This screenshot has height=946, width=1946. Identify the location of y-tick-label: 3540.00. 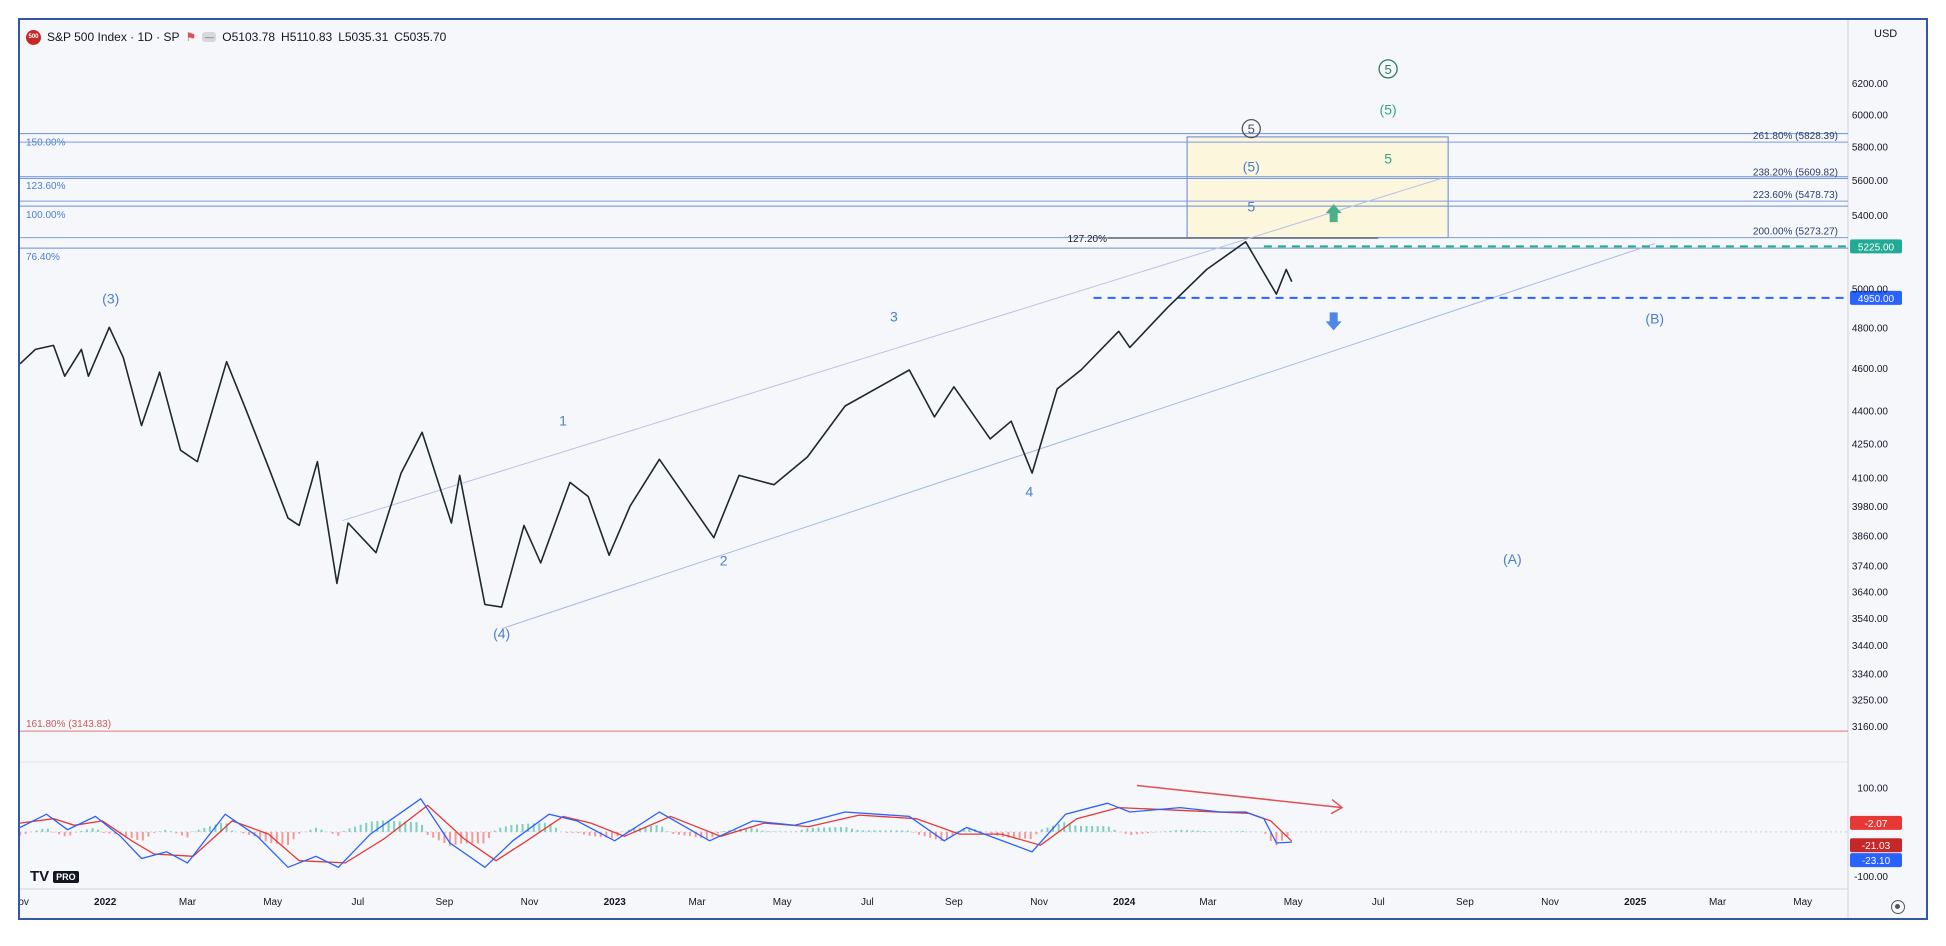
(1870, 619).